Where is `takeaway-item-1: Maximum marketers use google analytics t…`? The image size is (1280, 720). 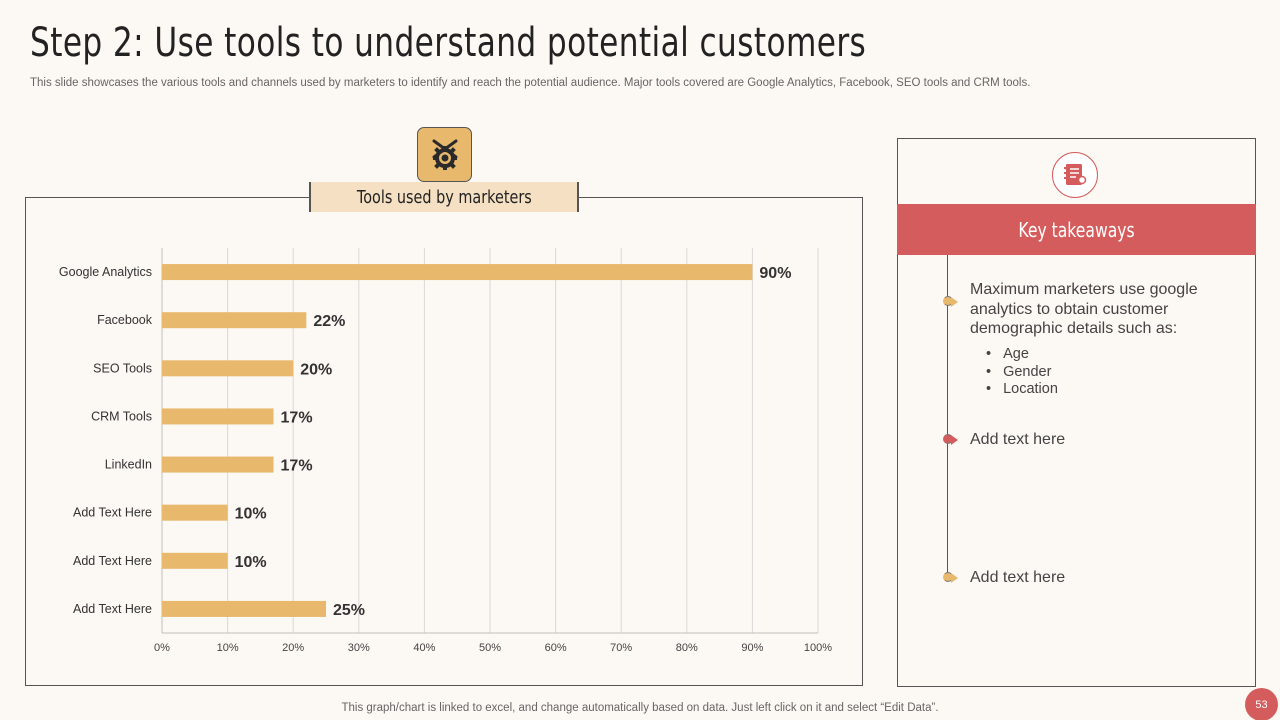 takeaway-item-1: Maximum marketers use google analytics t… is located at coordinates (1084, 309).